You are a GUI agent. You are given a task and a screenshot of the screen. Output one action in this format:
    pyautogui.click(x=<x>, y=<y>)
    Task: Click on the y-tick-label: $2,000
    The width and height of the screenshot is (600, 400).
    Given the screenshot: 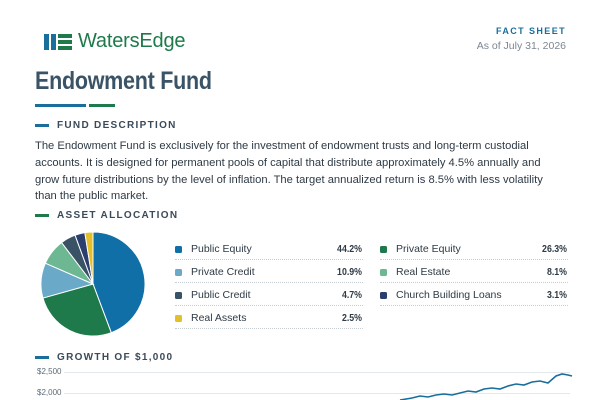 What is the action you would take?
    pyautogui.click(x=49, y=392)
    